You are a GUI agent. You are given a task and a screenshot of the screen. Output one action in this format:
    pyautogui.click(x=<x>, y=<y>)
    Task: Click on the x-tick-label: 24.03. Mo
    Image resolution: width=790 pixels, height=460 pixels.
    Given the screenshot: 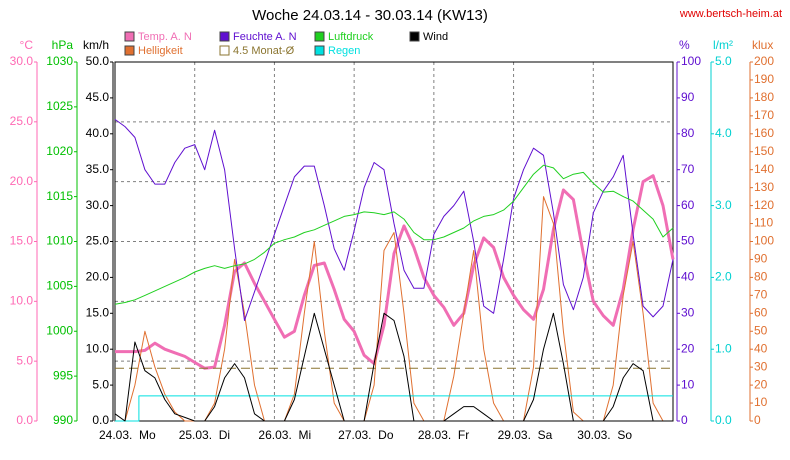 What is the action you would take?
    pyautogui.click(x=127, y=435)
    